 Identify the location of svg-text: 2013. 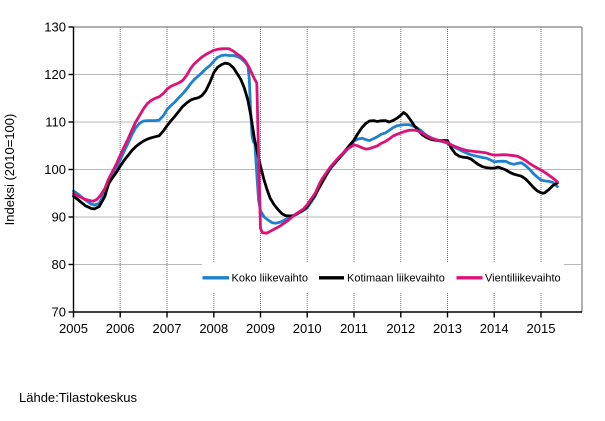
(447, 328).